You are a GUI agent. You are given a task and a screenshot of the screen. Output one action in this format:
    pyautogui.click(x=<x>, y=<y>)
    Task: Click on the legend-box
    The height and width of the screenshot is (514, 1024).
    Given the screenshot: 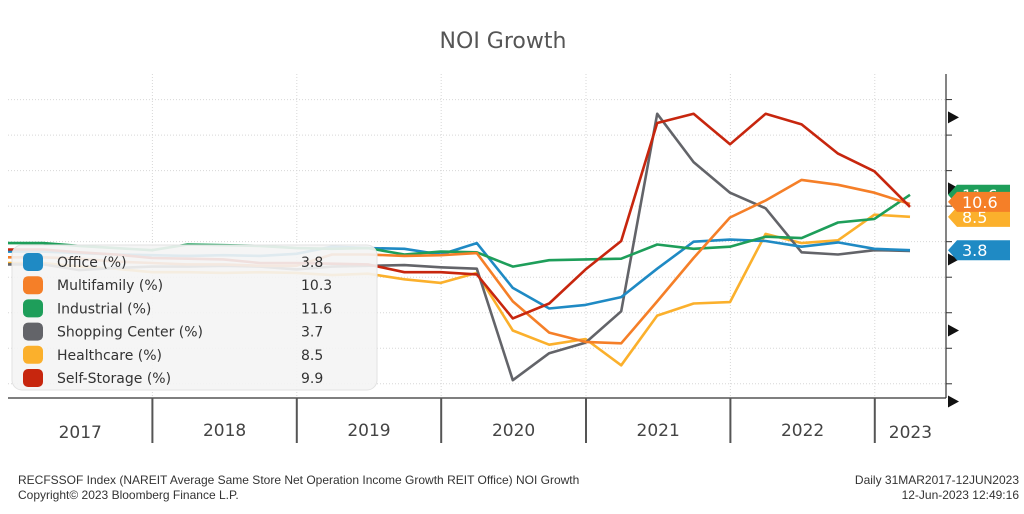 What is the action you would take?
    pyautogui.click(x=194, y=317)
    